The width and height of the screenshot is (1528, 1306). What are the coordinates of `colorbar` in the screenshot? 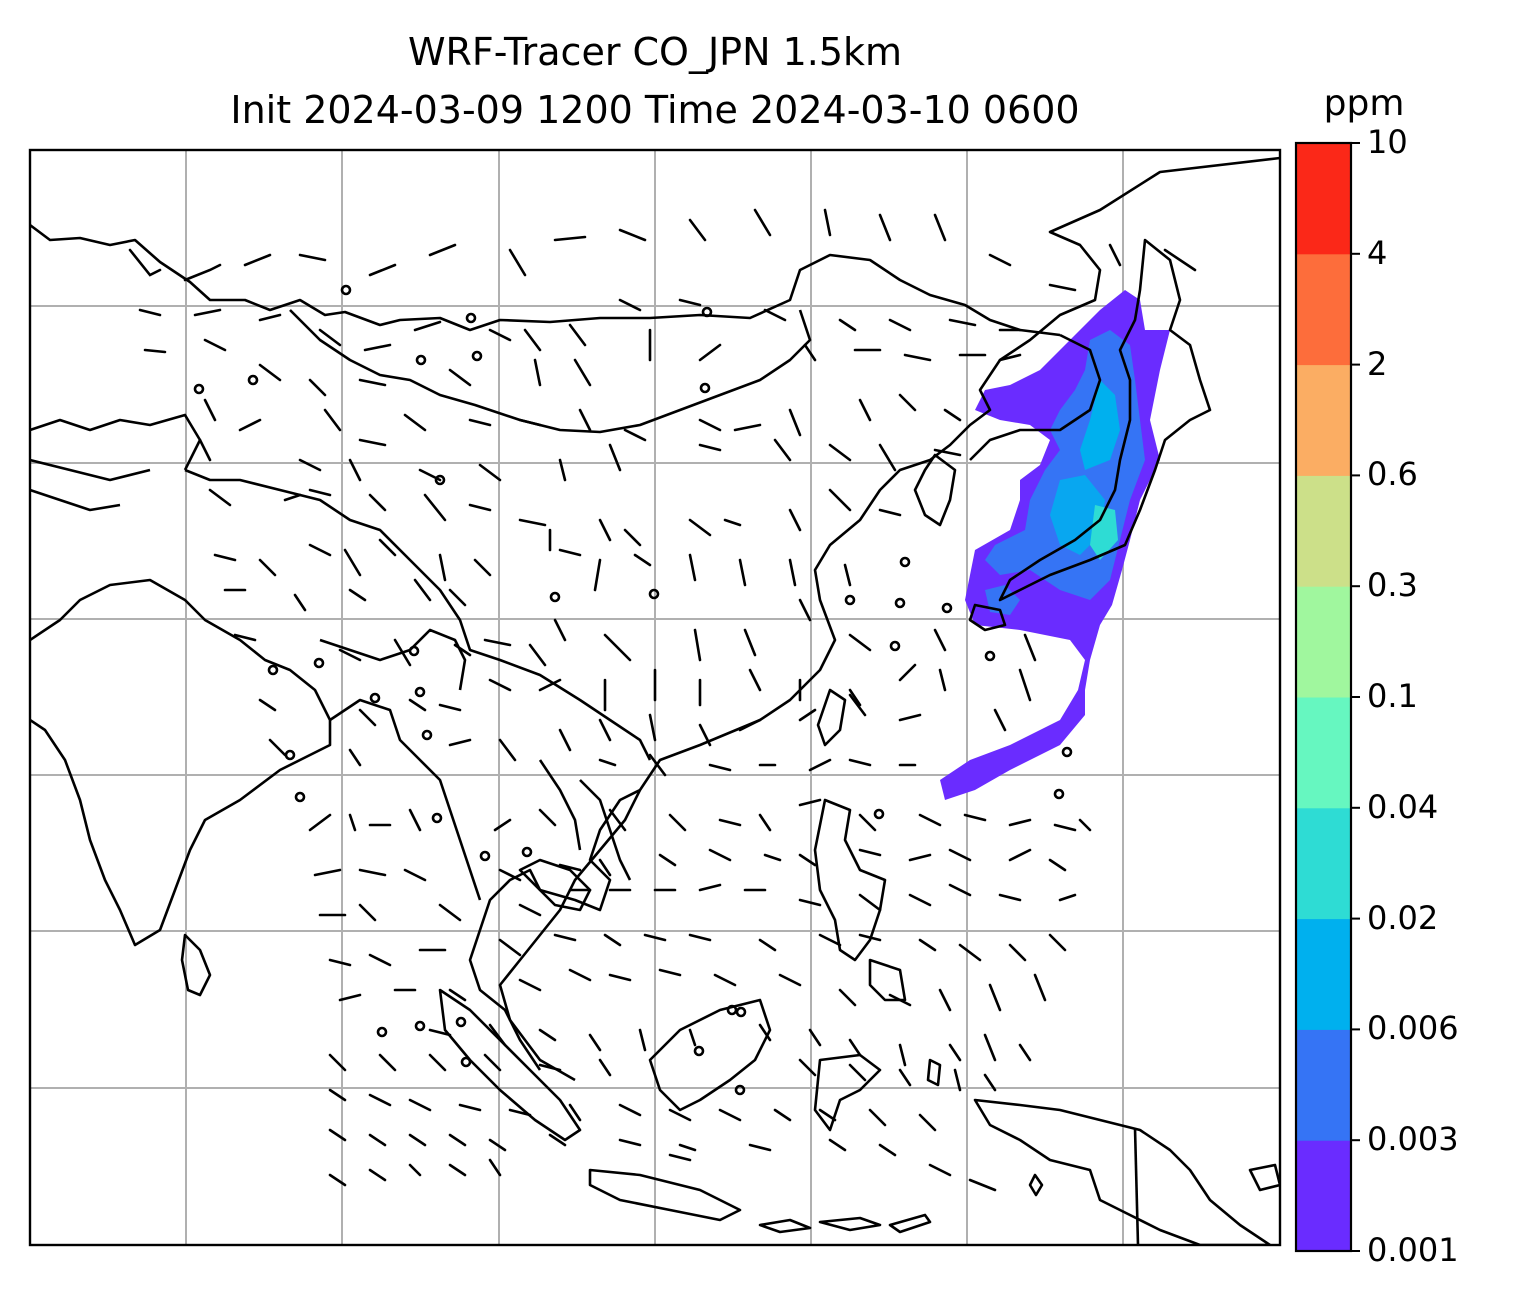 It's located at (1327, 697).